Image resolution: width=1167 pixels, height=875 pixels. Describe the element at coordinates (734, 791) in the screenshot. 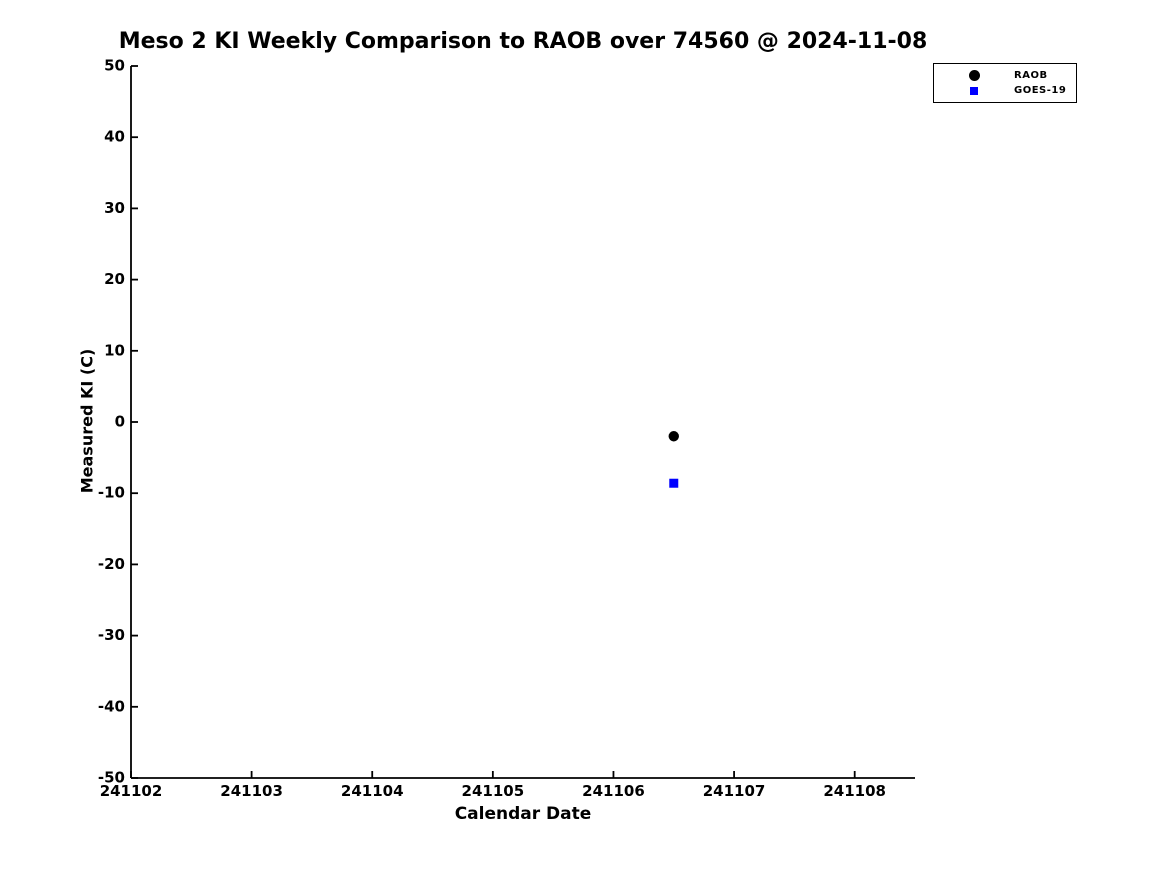

I see `x-tick-label: 241107` at that location.